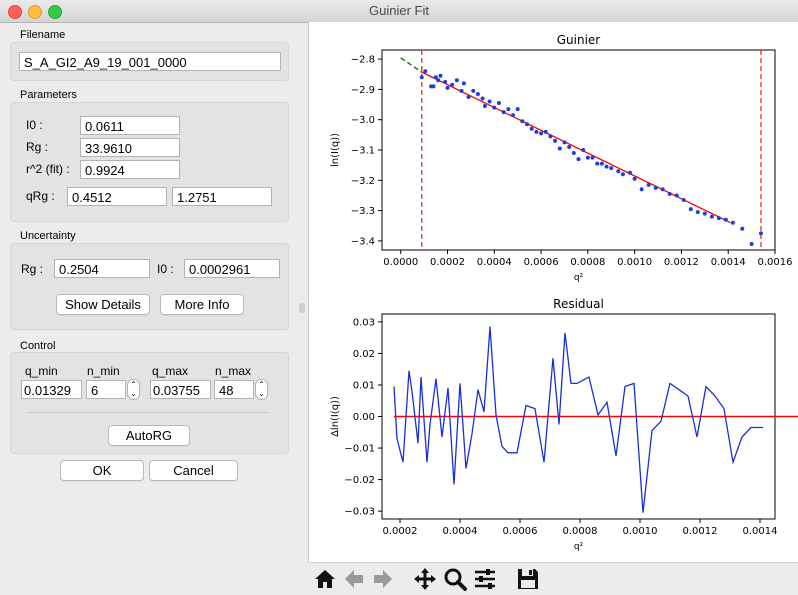 This screenshot has height=595, width=798. Describe the element at coordinates (106, 389) in the screenshot. I see `n-min-field: 6` at that location.